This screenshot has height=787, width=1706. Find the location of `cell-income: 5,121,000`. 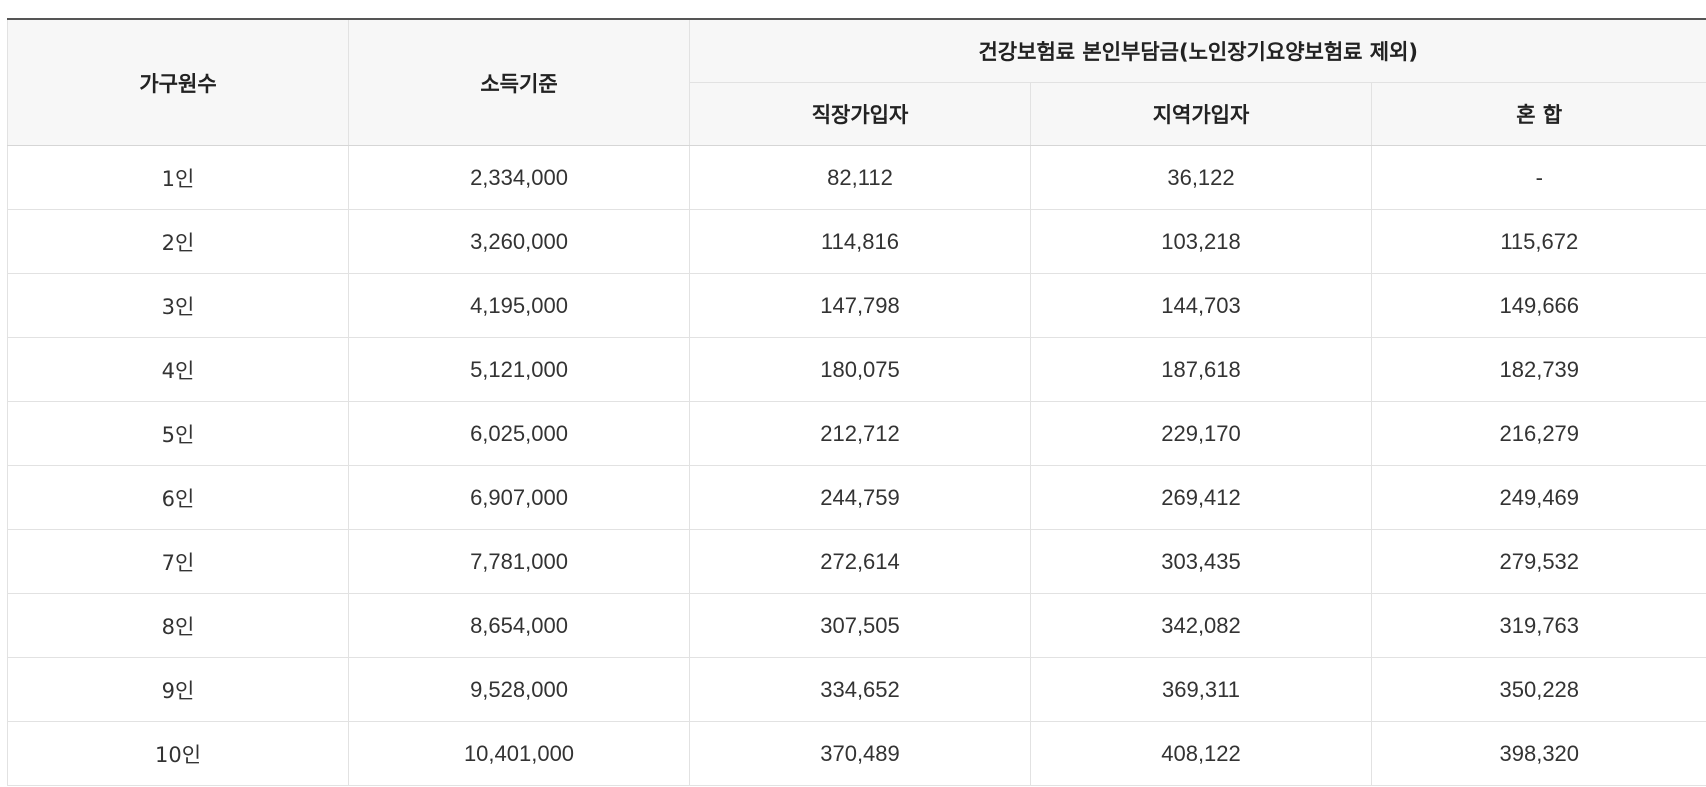

cell-income: 5,121,000 is located at coordinates (519, 369).